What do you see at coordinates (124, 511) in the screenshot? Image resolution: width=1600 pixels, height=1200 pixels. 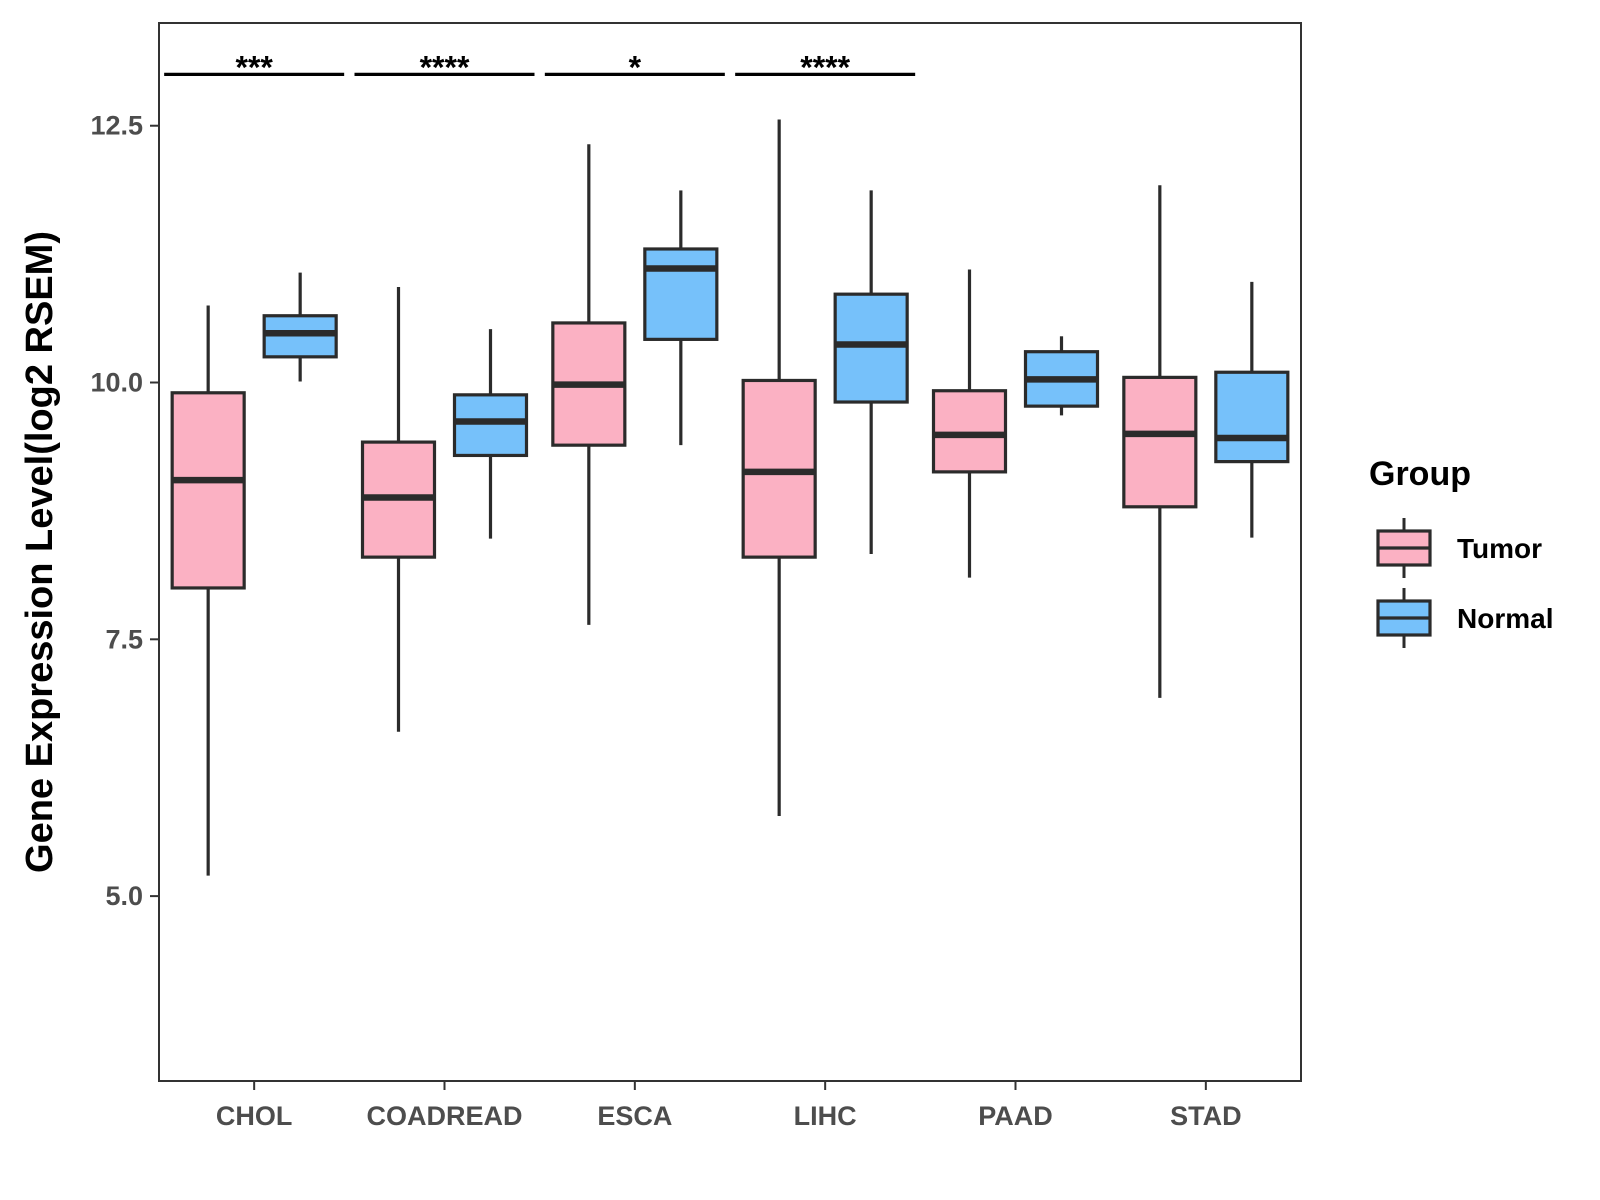 I see `y-axis: 5.0 7.5 10.0 12.5` at bounding box center [124, 511].